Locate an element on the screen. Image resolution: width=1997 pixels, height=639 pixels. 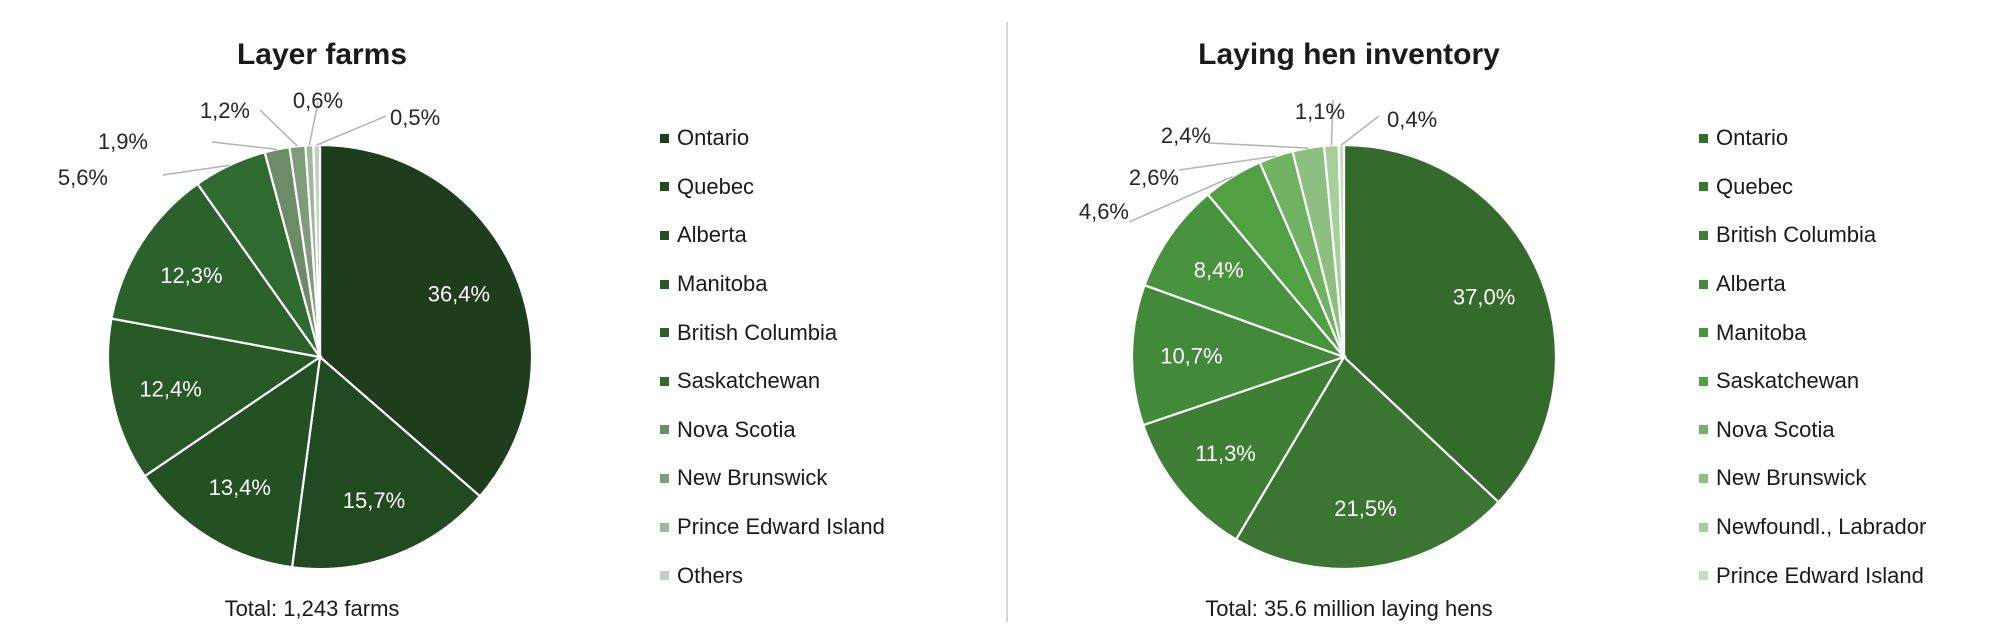
slice-data-label: 5,6% is located at coordinates (83, 177).